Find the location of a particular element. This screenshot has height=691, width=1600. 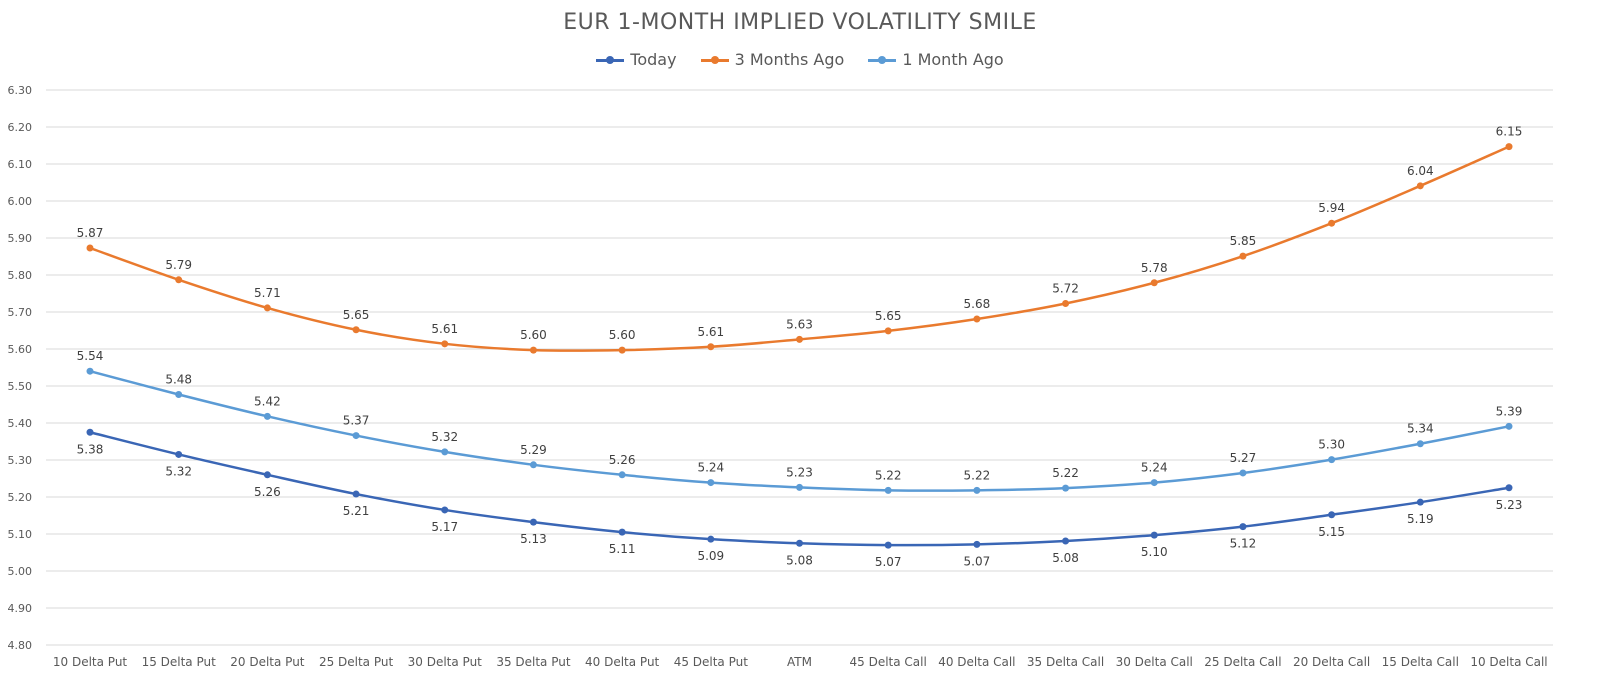

data-label: 5.65 is located at coordinates (356, 315).